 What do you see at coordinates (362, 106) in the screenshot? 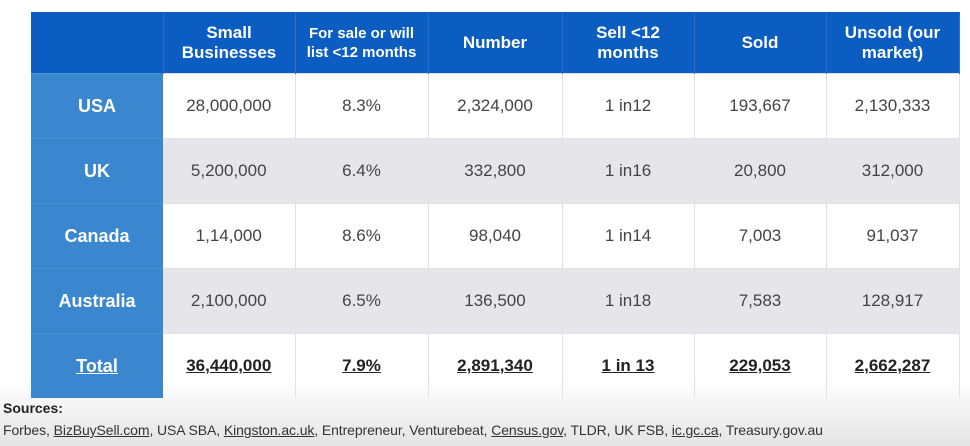
I see `table-cell: 8.3%` at bounding box center [362, 106].